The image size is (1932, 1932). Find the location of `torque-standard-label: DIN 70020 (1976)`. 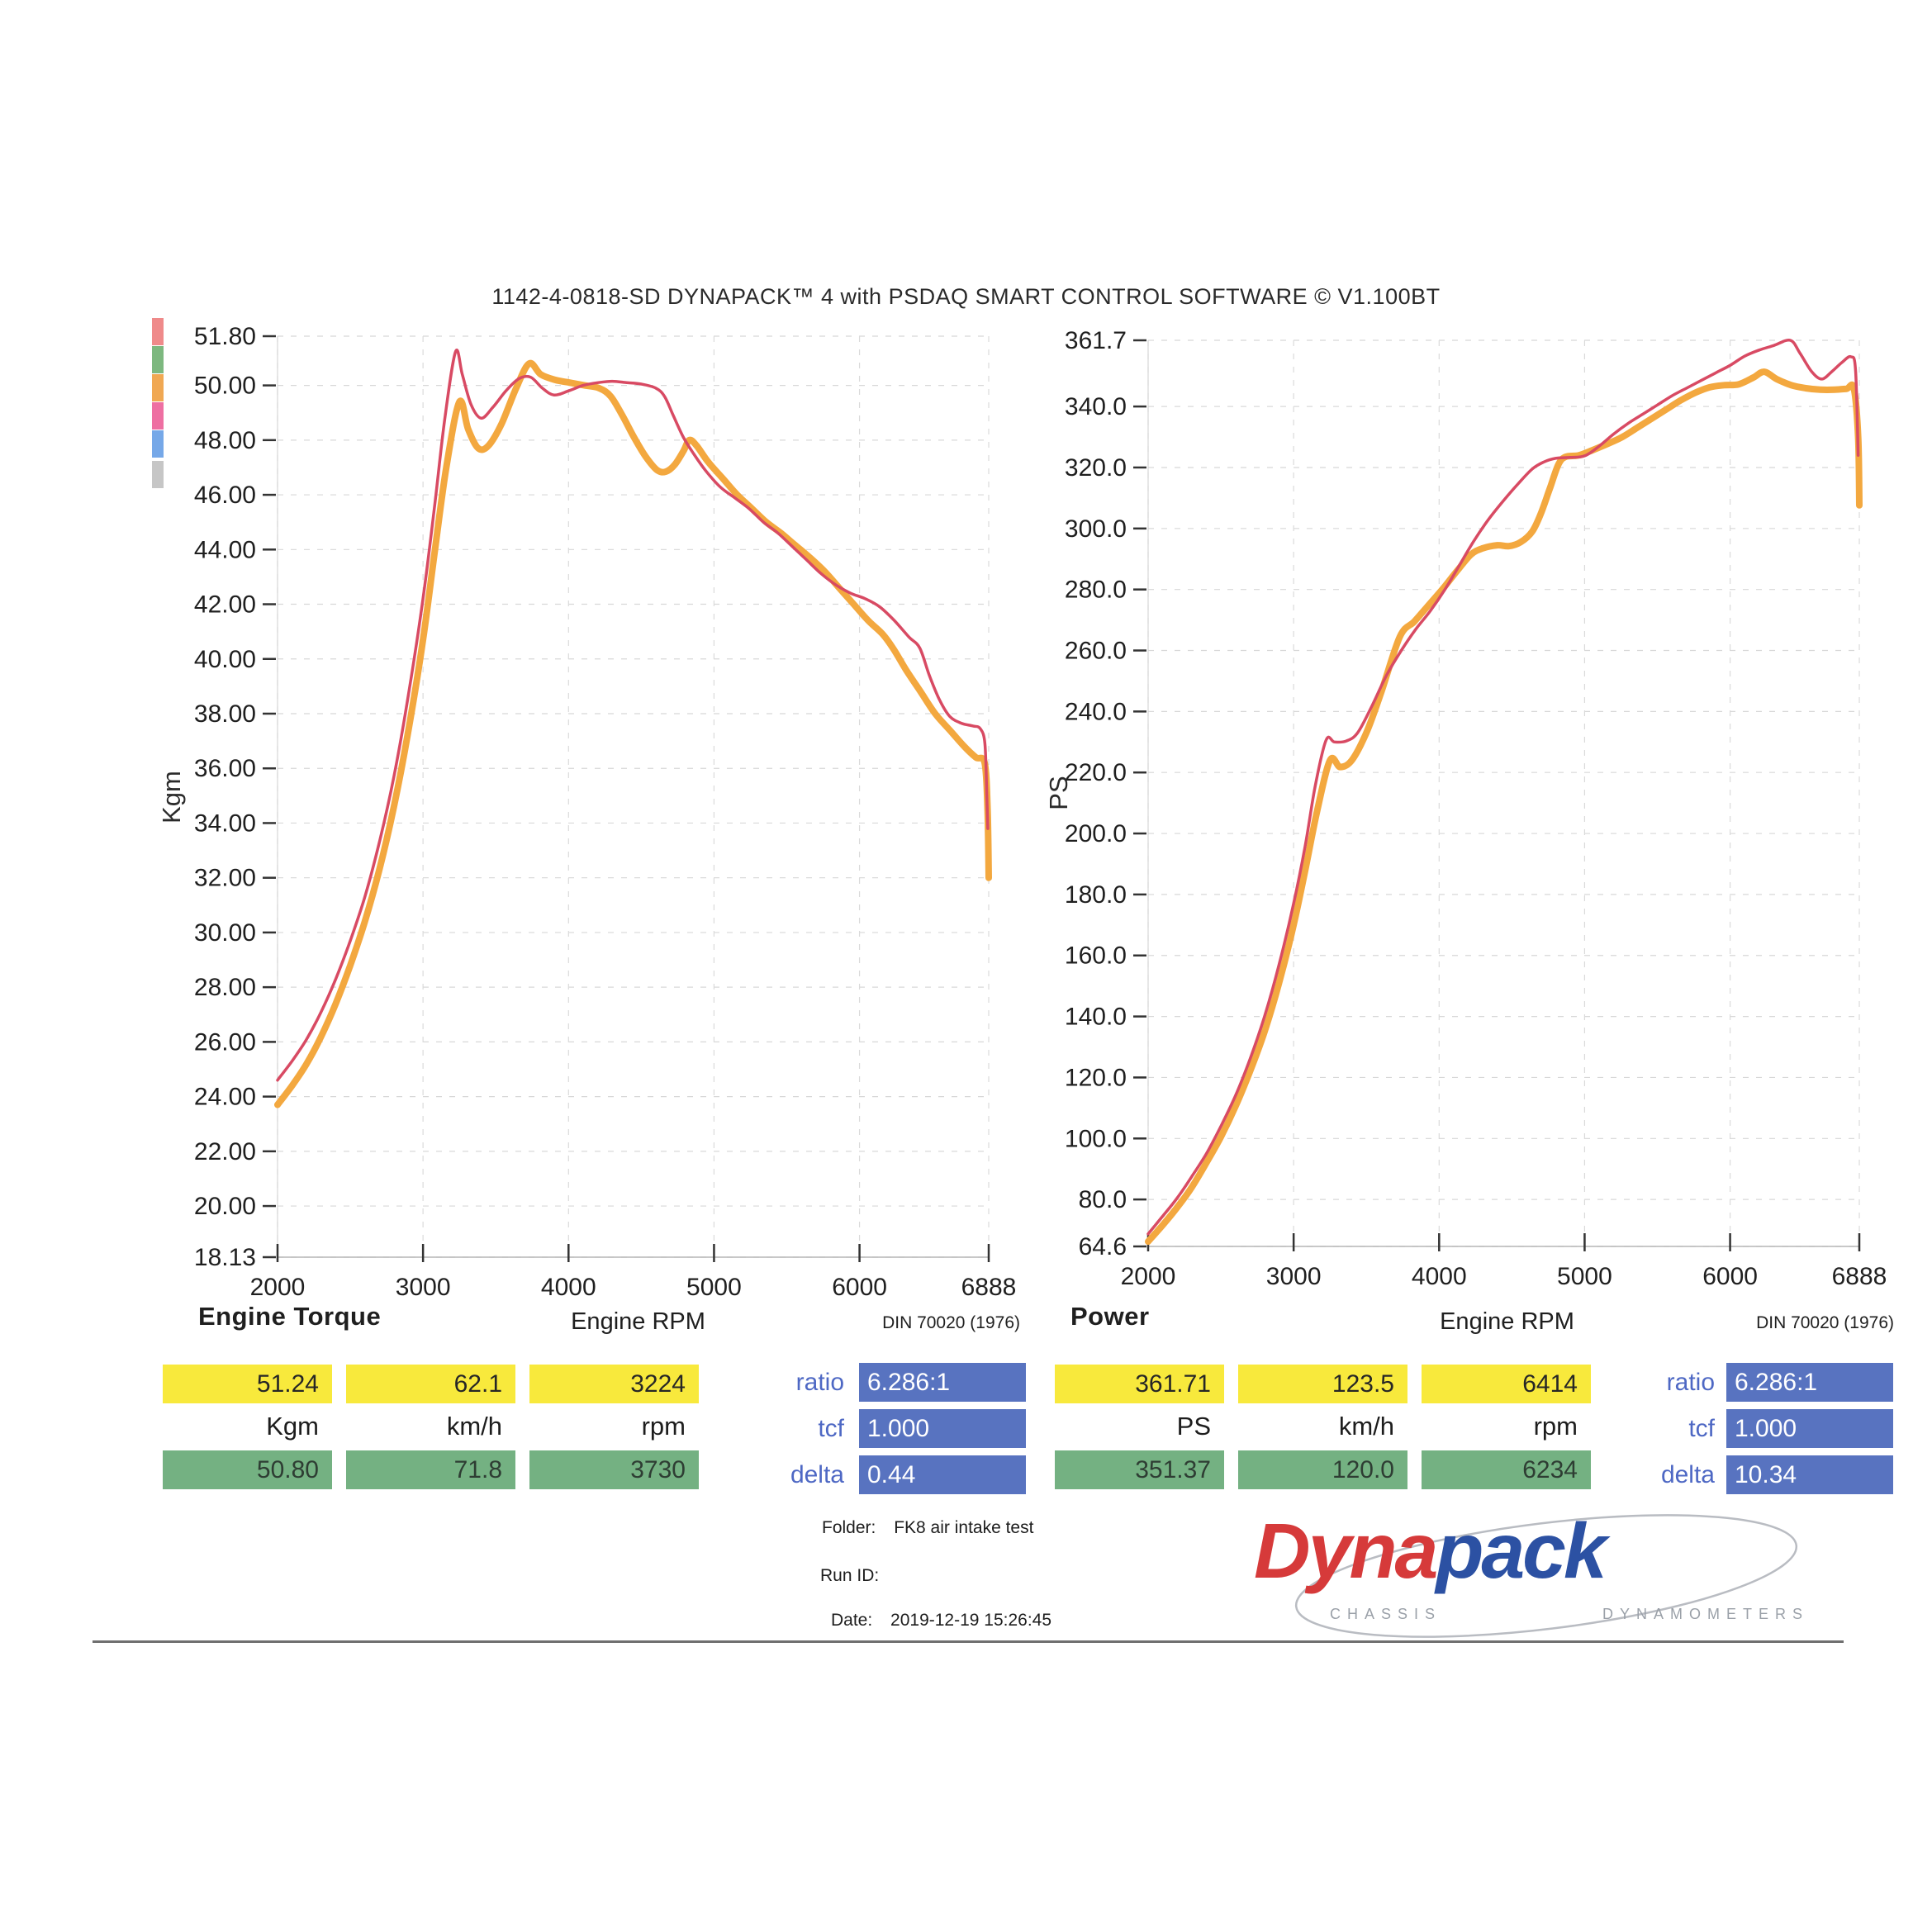

torque-standard-label: DIN 70020 (1976) is located at coordinates (951, 1322).